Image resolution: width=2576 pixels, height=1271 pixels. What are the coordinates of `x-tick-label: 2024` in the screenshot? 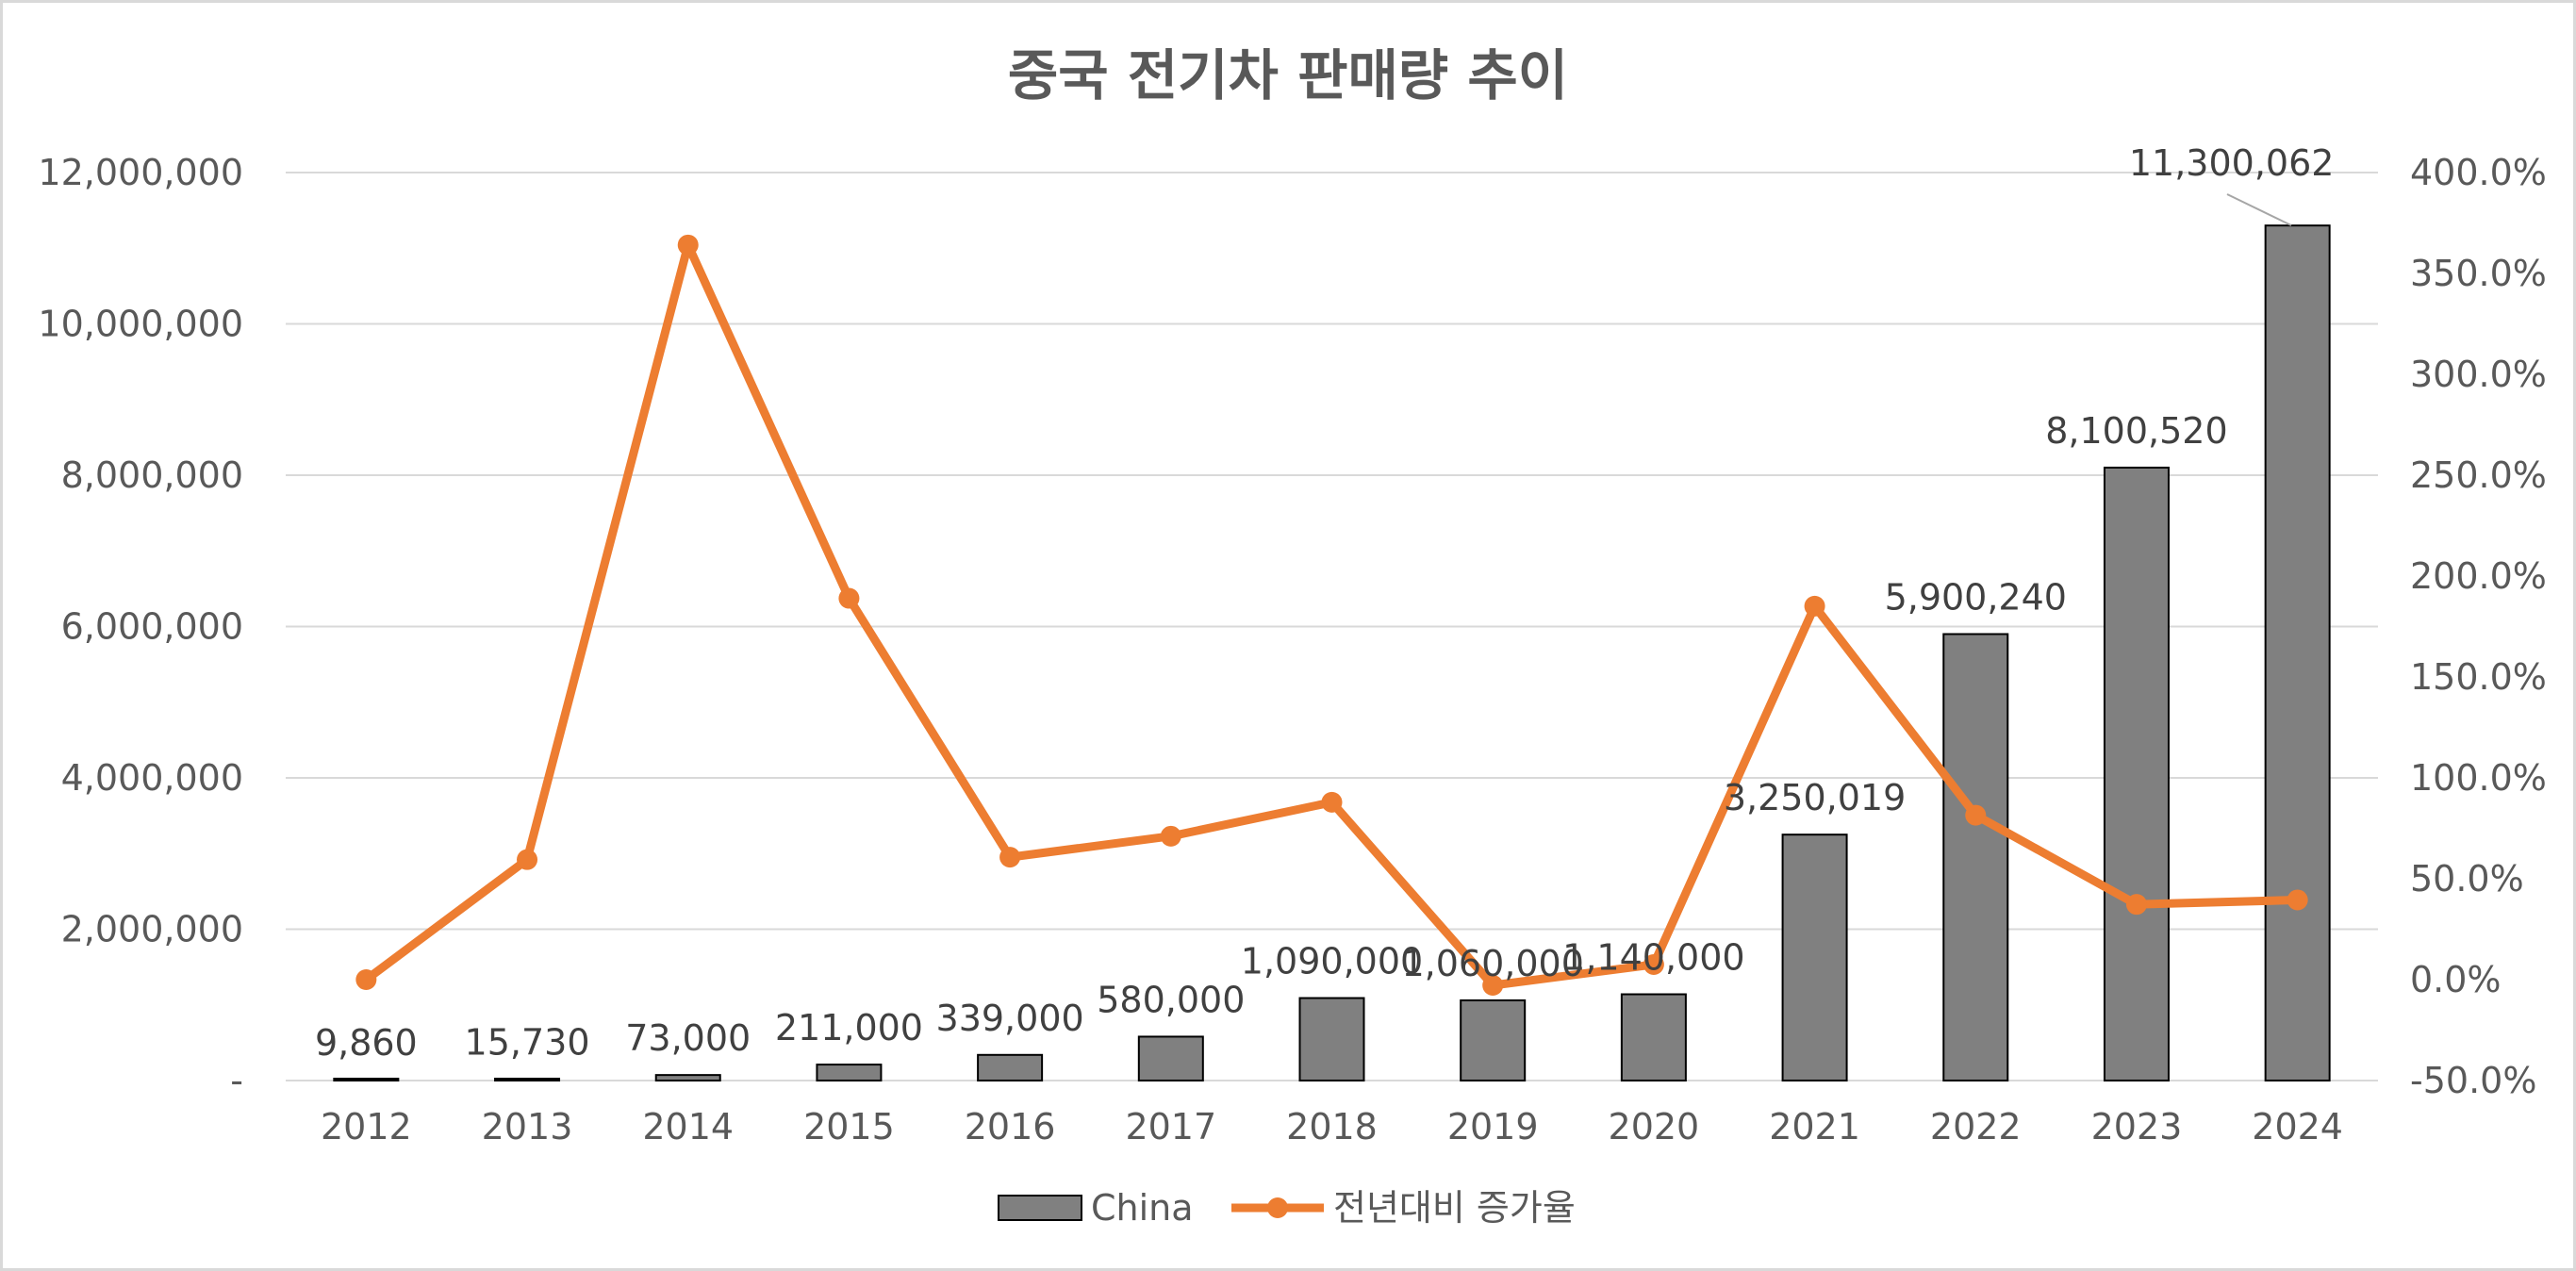 It's located at (2297, 1126).